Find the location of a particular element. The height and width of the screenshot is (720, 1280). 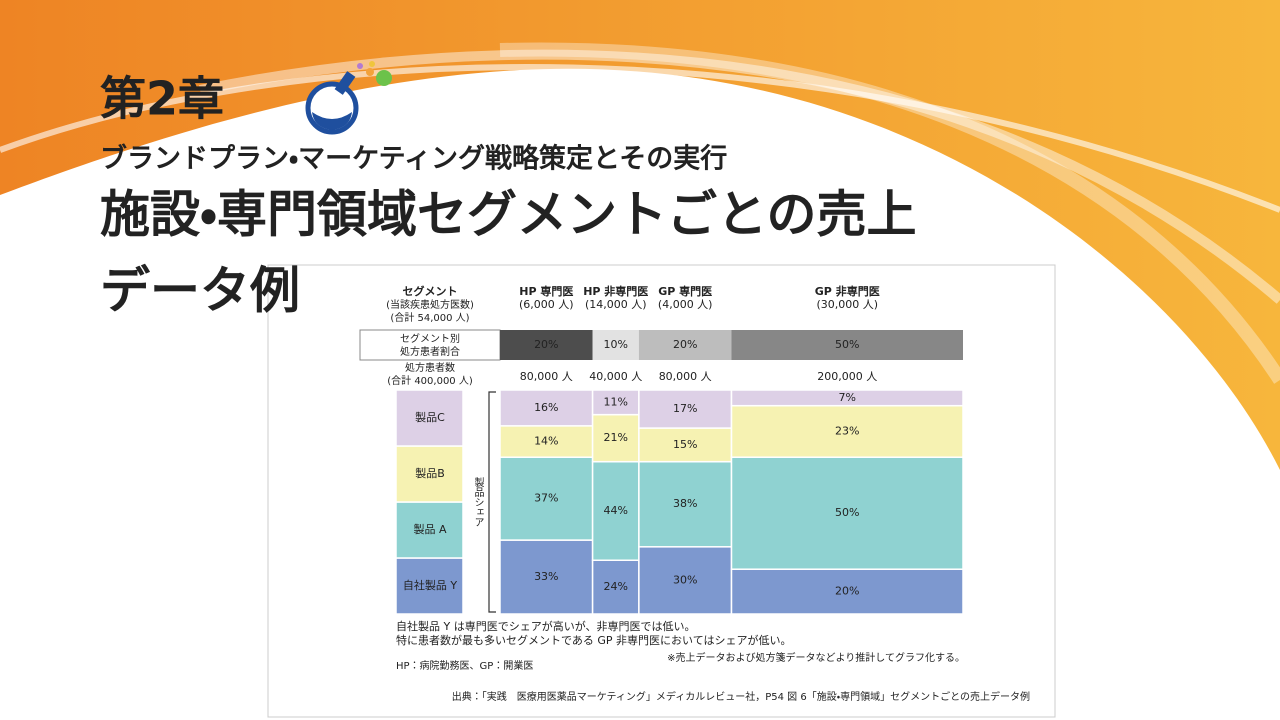

share-label: 44% is located at coordinates (616, 510).